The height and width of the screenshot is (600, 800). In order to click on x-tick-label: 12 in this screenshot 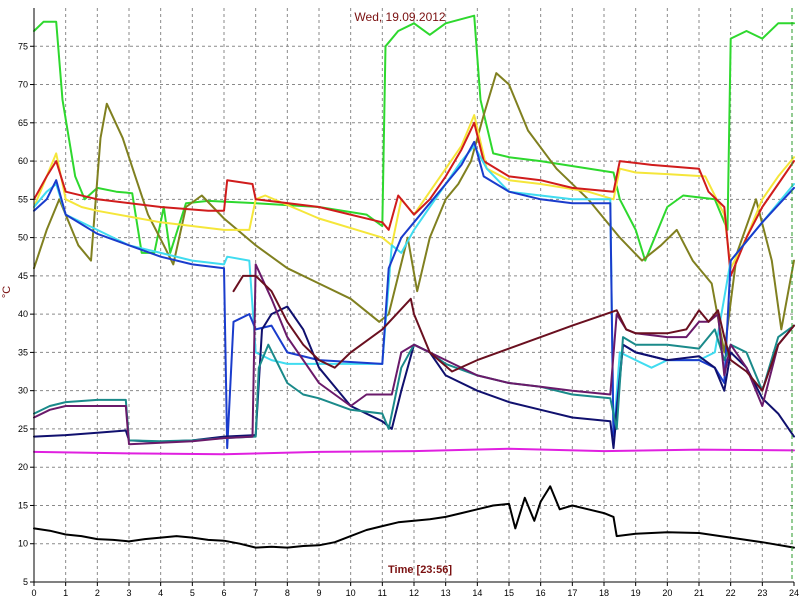, I will do `click(414, 593)`.